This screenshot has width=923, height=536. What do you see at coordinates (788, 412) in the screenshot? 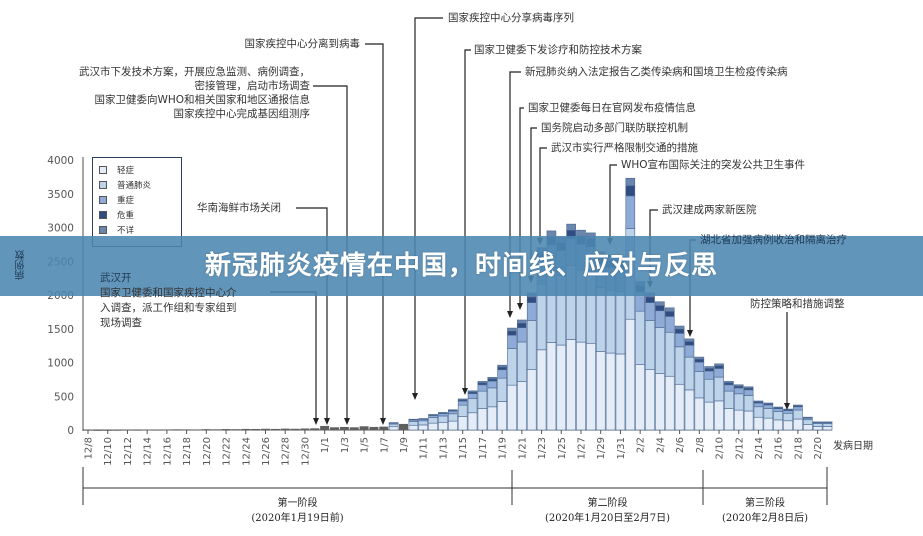
I see `bar-segment-2/17-2` at bounding box center [788, 412].